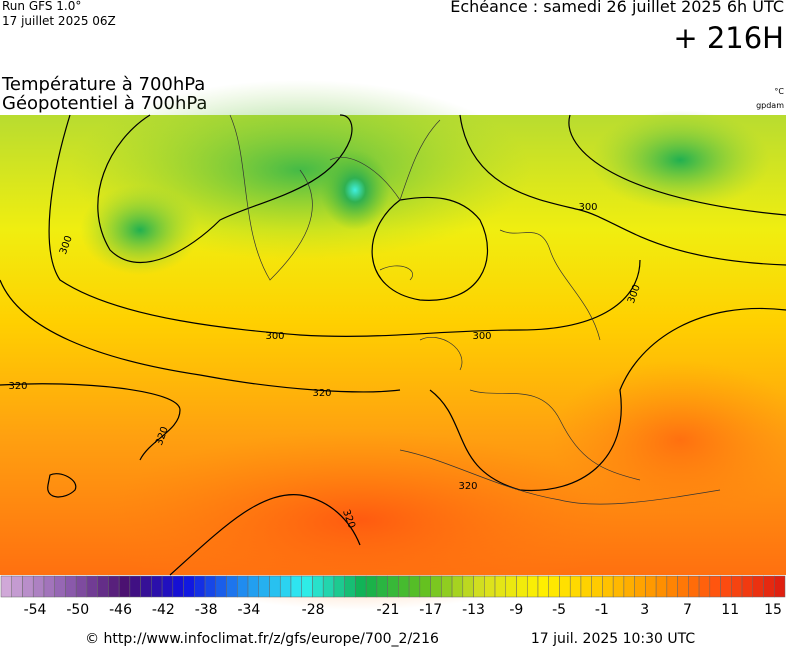 The height and width of the screenshot is (648, 786). Describe the element at coordinates (779, 91) in the screenshot. I see `unit-temp: °C` at that location.